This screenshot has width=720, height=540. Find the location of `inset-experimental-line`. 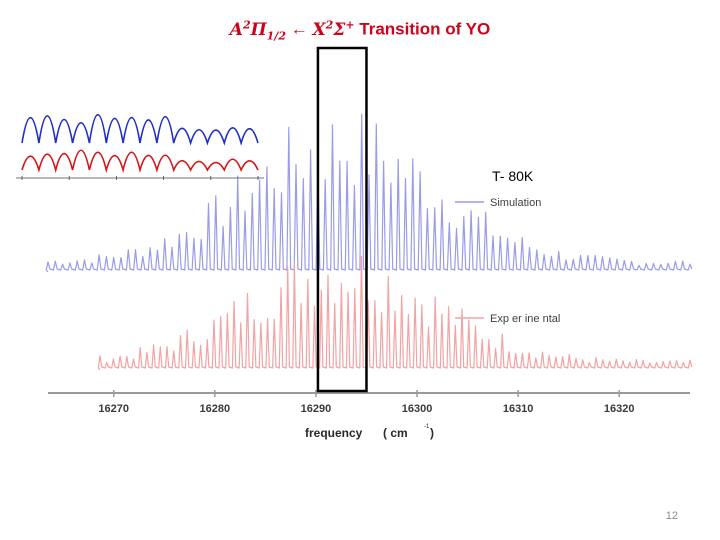

inset-experimental-line is located at coordinates (140, 161).